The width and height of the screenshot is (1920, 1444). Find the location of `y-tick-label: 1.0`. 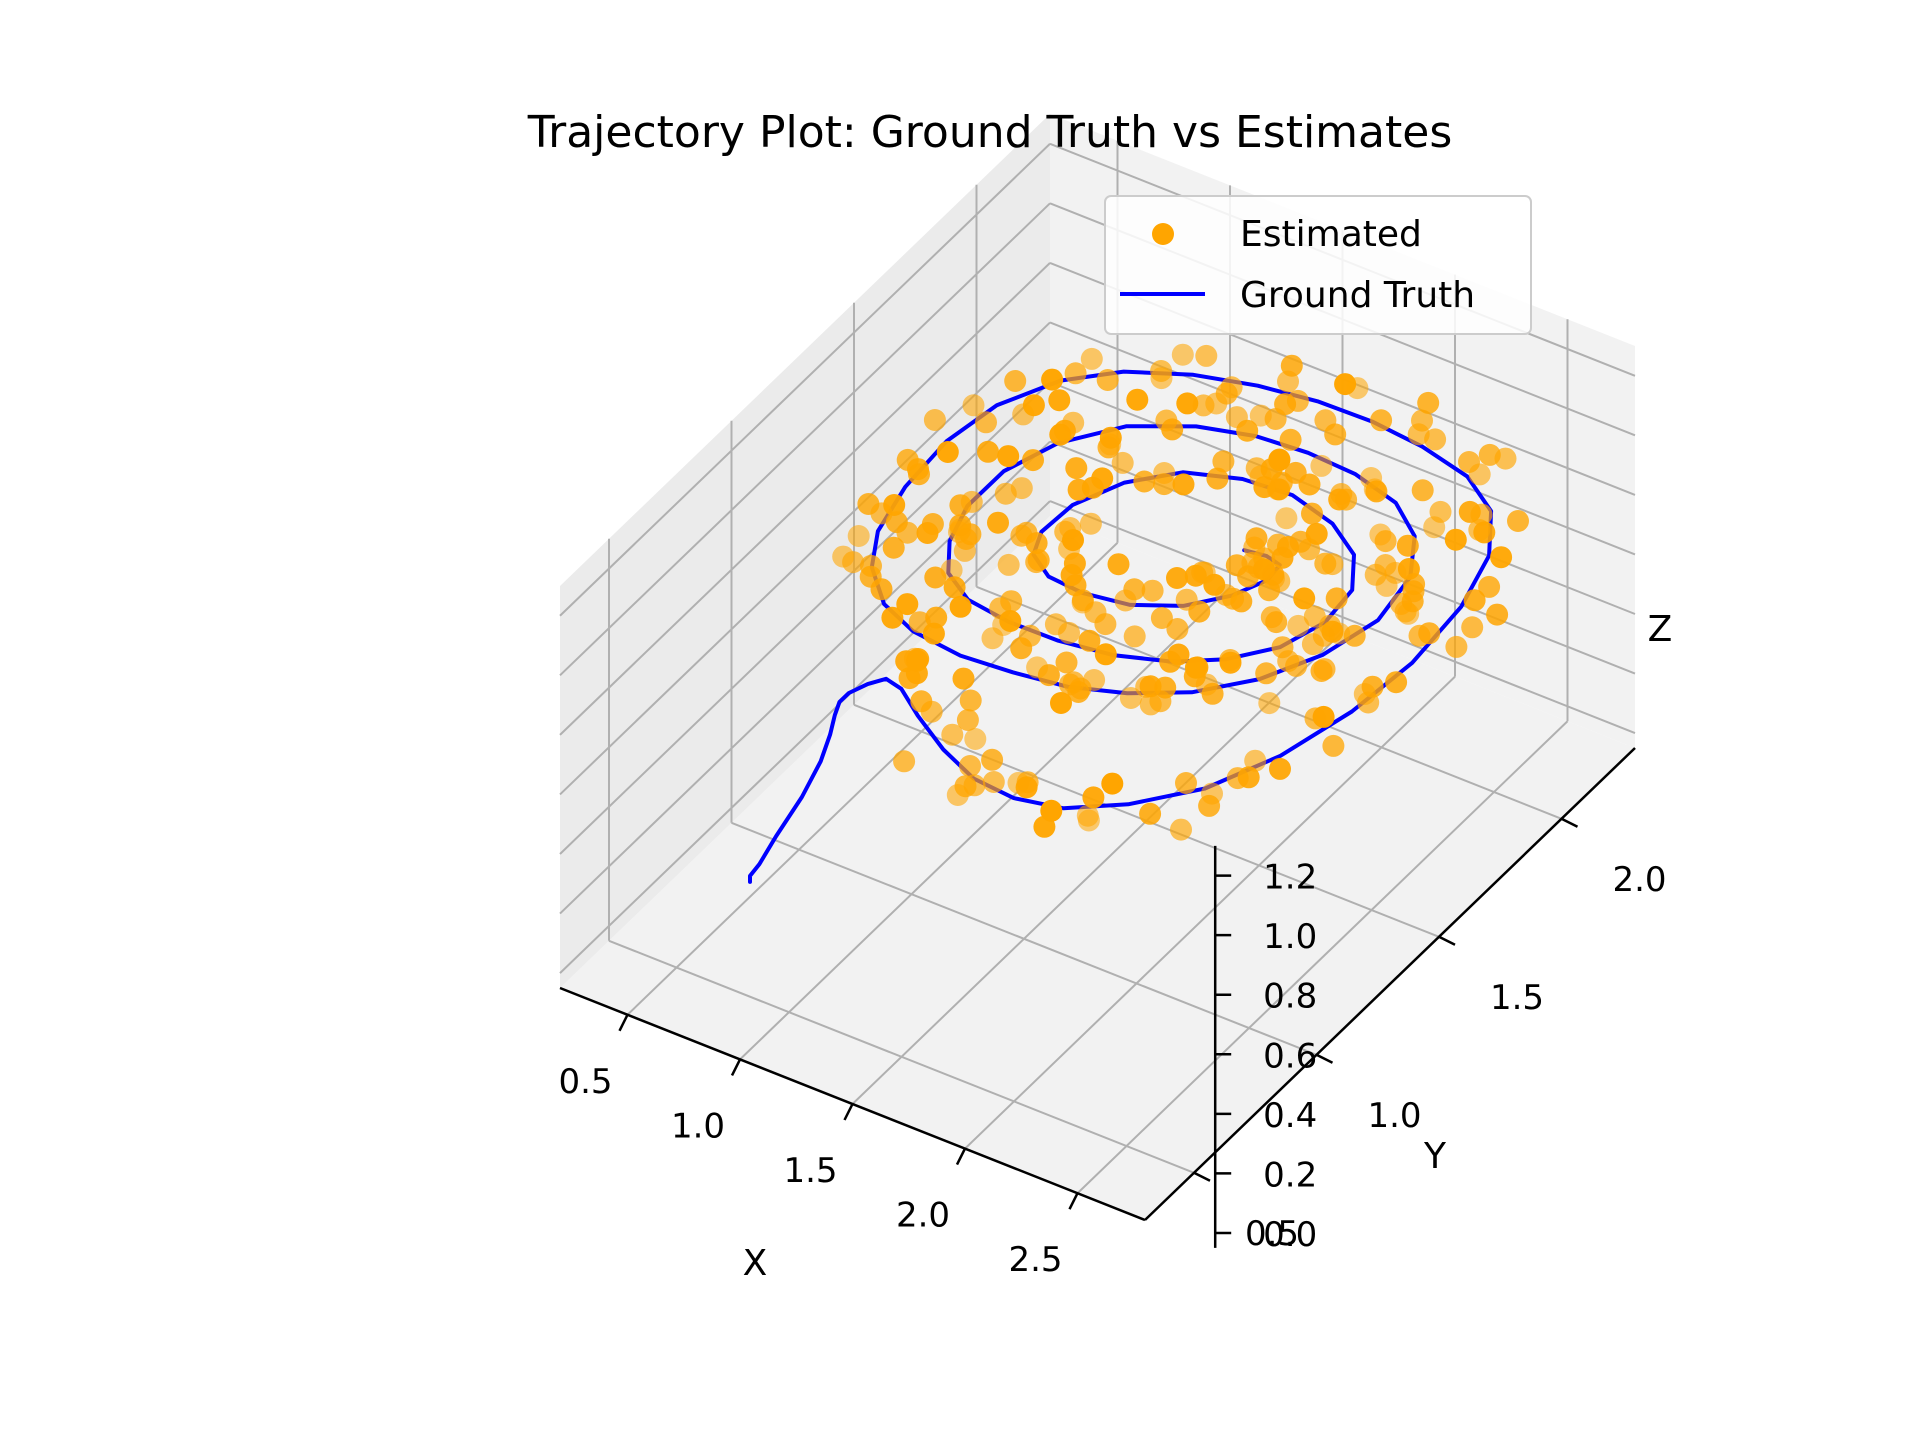

y-tick-label: 1.0 is located at coordinates (1394, 1116).